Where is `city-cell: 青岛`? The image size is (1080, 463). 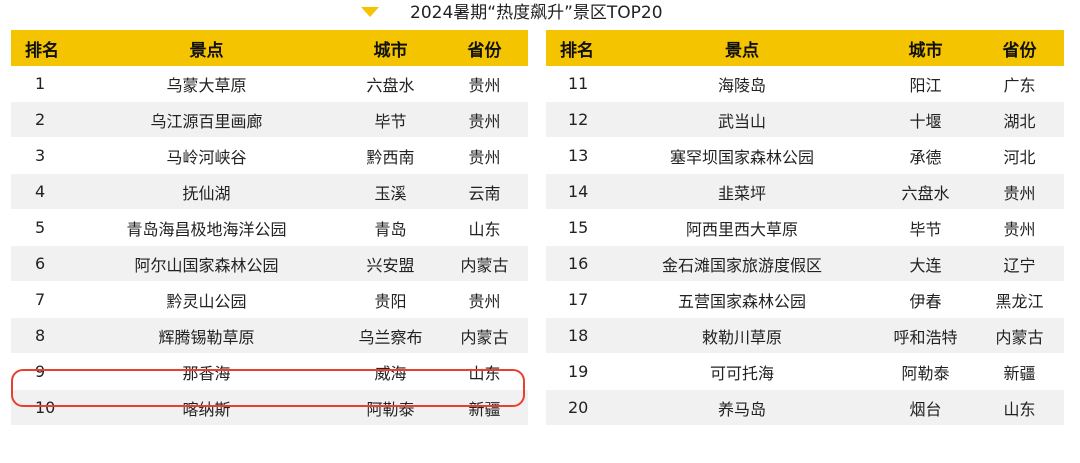 city-cell: 青岛 is located at coordinates (390, 227).